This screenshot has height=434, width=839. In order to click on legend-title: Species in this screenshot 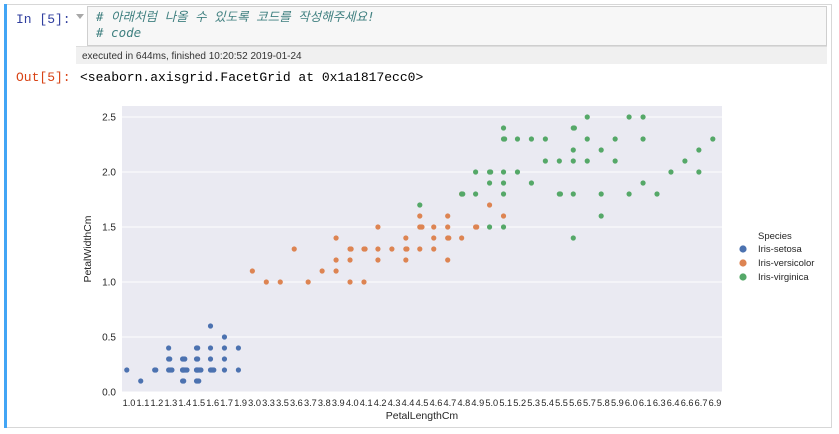, I will do `click(775, 236)`.